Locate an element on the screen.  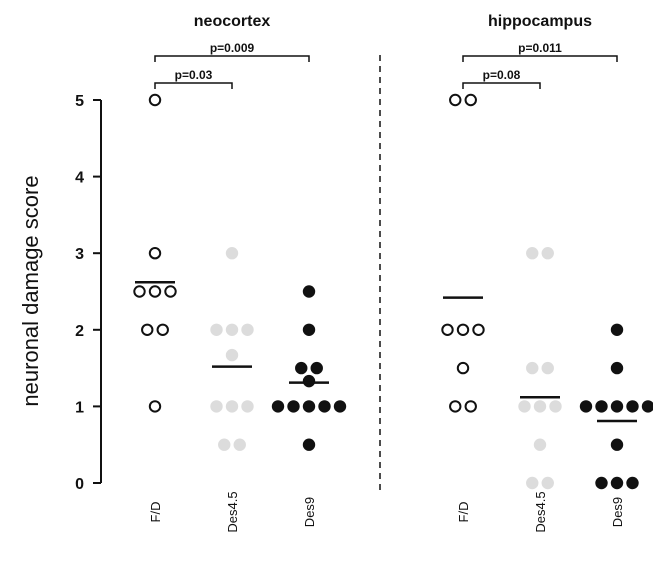
y-tick-label: 0 is located at coordinates (79, 484).